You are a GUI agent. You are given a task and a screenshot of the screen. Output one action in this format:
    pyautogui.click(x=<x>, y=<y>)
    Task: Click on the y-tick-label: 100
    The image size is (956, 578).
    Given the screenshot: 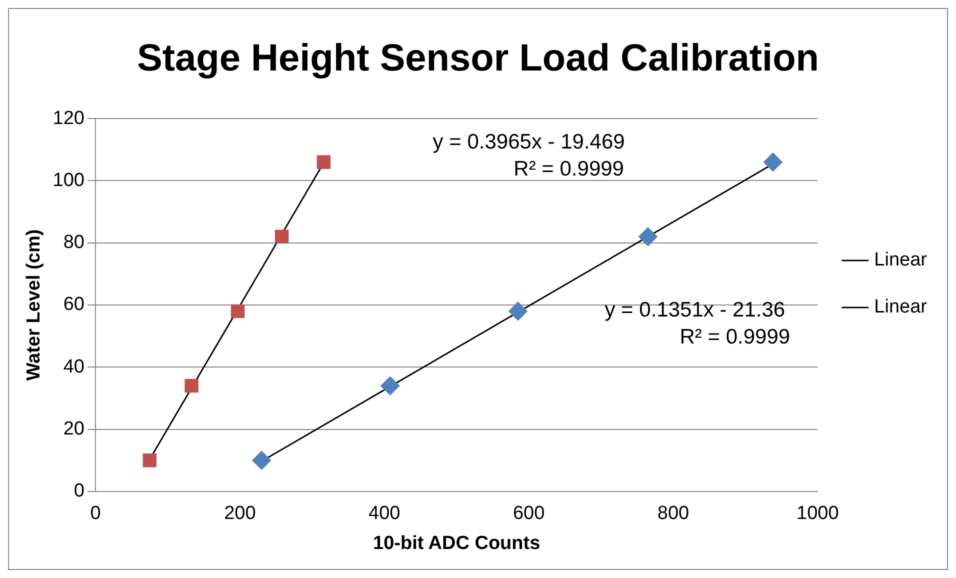 What is the action you would take?
    pyautogui.click(x=68, y=180)
    